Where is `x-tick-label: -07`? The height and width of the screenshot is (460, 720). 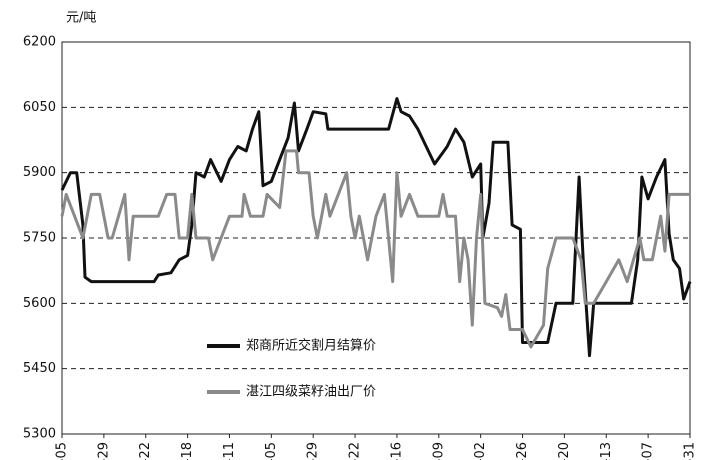
x-tick-label: -07 is located at coordinates (648, 451).